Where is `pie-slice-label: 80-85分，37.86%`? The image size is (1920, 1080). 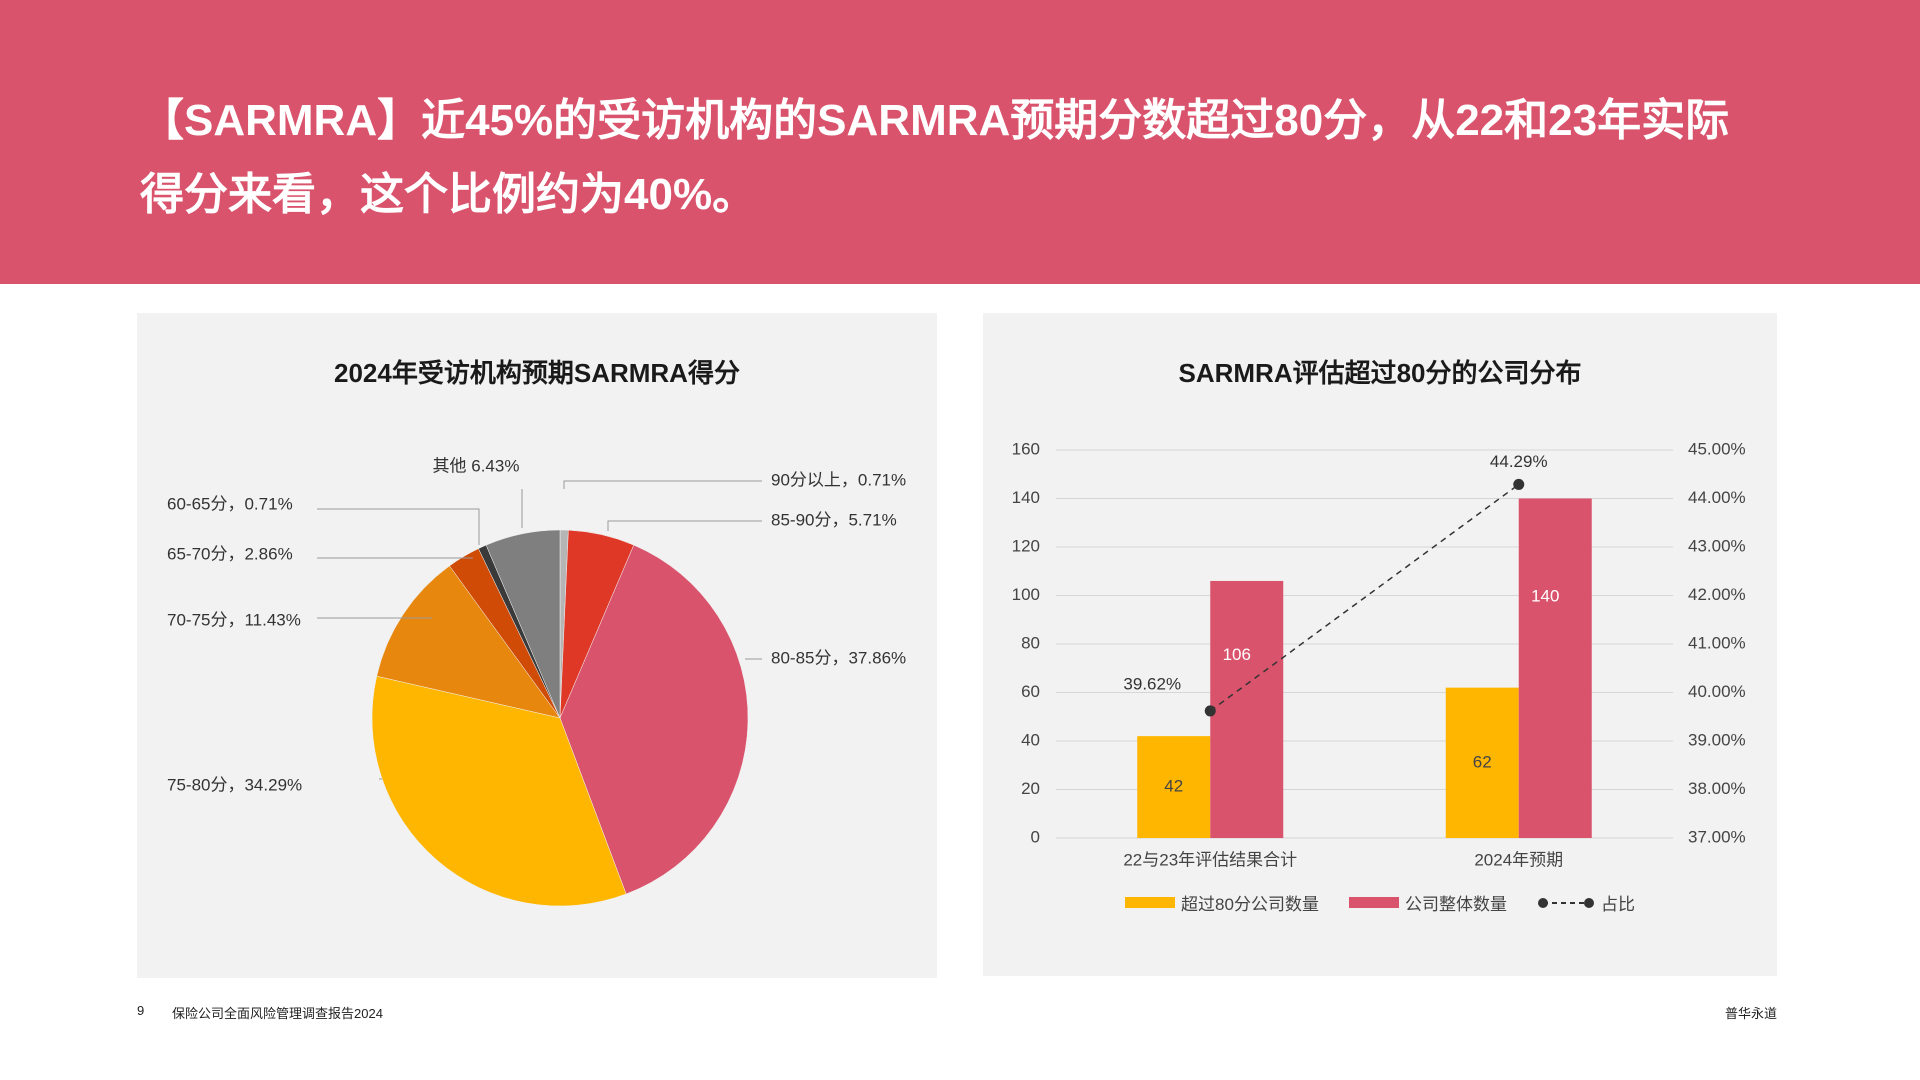 pie-slice-label: 80-85分，37.86% is located at coordinates (838, 657).